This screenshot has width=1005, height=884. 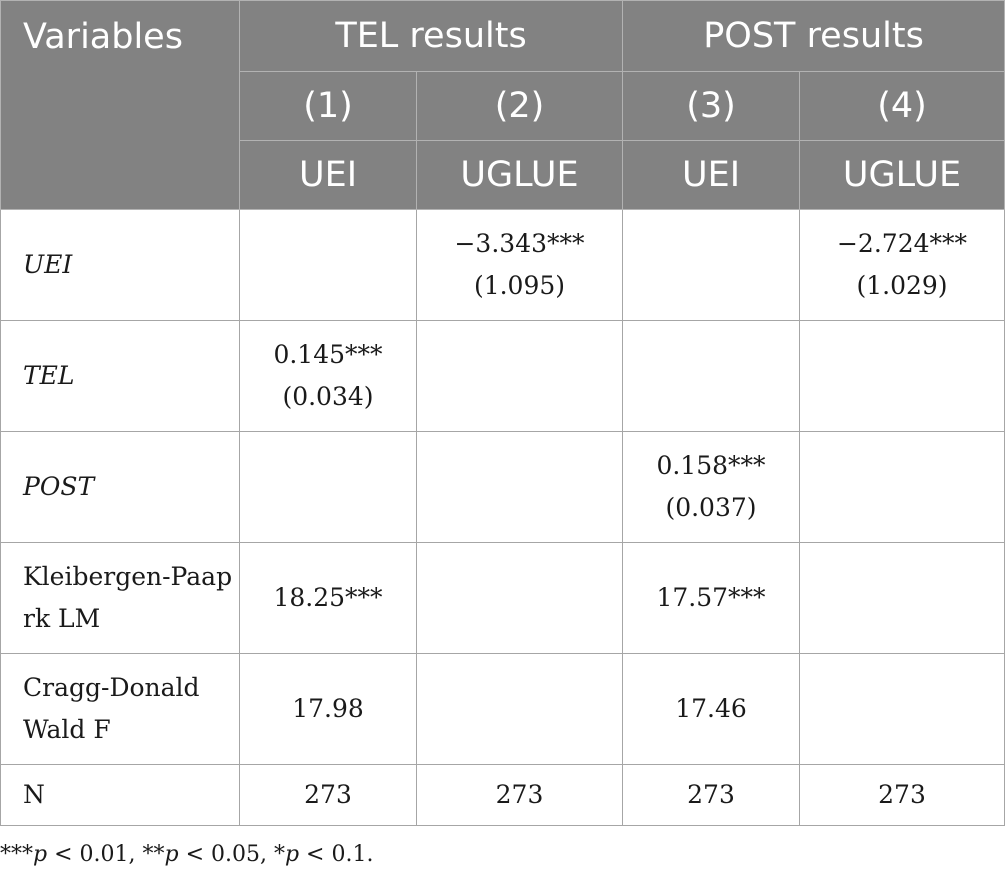 What do you see at coordinates (711, 795) in the screenshot?
I see `cell-n-3: 273` at bounding box center [711, 795].